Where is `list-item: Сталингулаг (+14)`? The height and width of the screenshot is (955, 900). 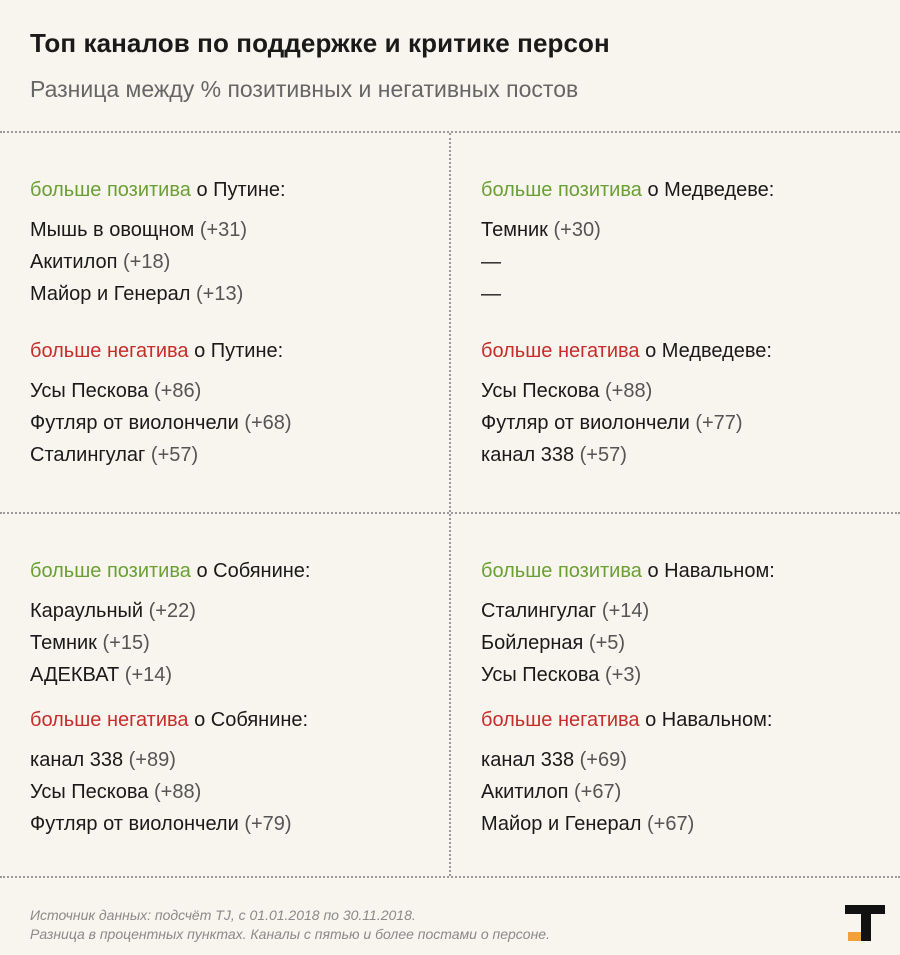 list-item: Сталингулаг (+14) is located at coordinates (565, 611).